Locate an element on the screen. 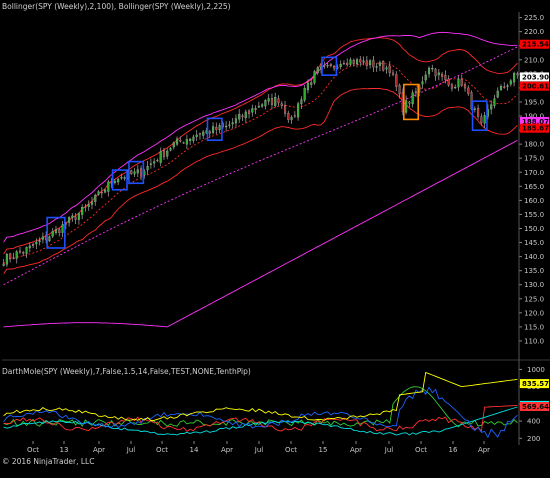 The width and height of the screenshot is (550, 478). indicator-tag-bg is located at coordinates (534, 406).